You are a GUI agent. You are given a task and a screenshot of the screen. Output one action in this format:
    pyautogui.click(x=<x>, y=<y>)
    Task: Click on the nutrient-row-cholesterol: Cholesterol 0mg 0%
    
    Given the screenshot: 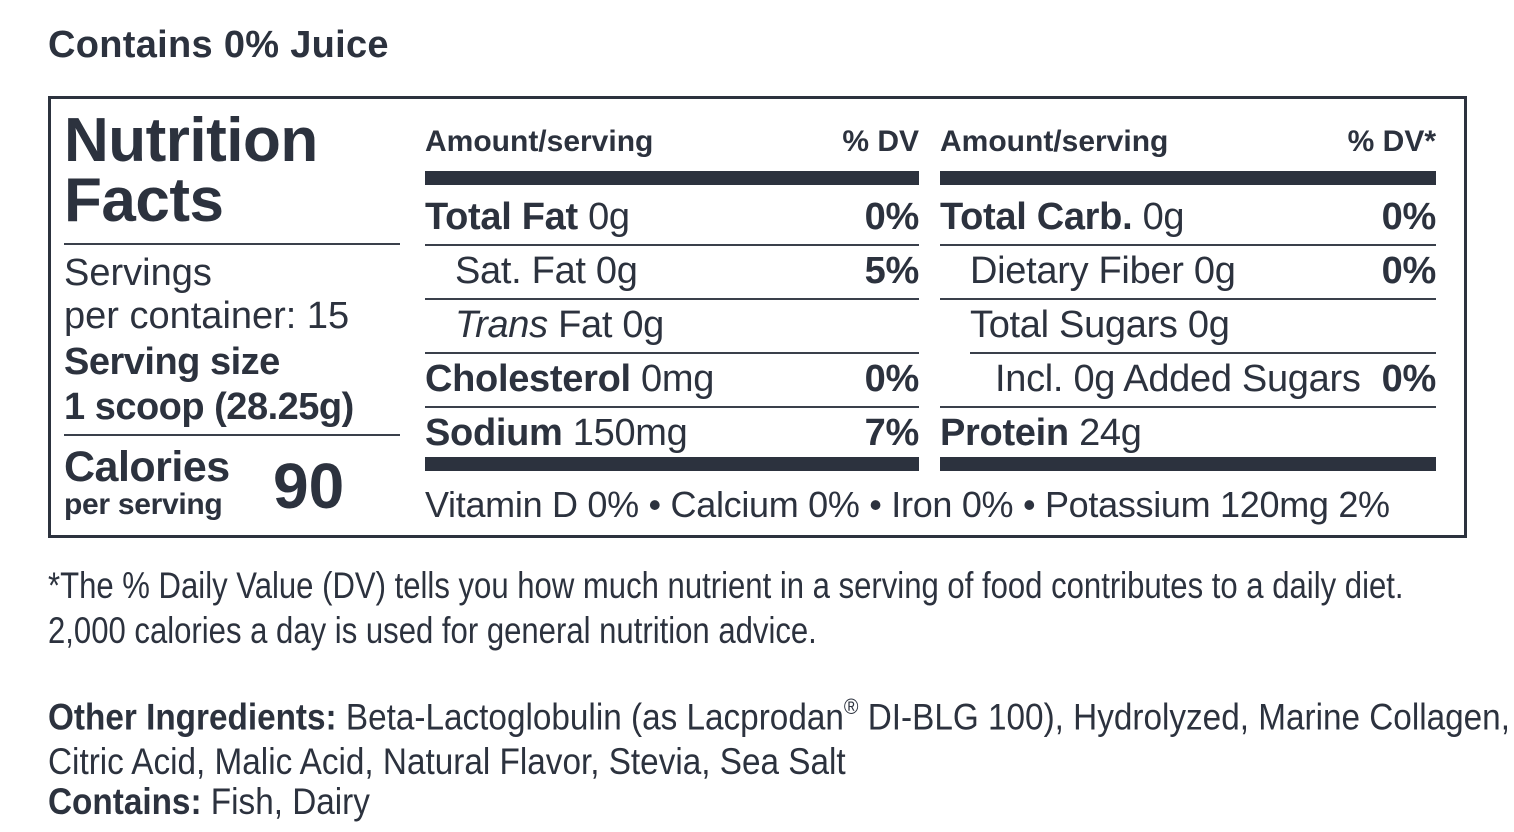 What is the action you would take?
    pyautogui.click(x=672, y=381)
    